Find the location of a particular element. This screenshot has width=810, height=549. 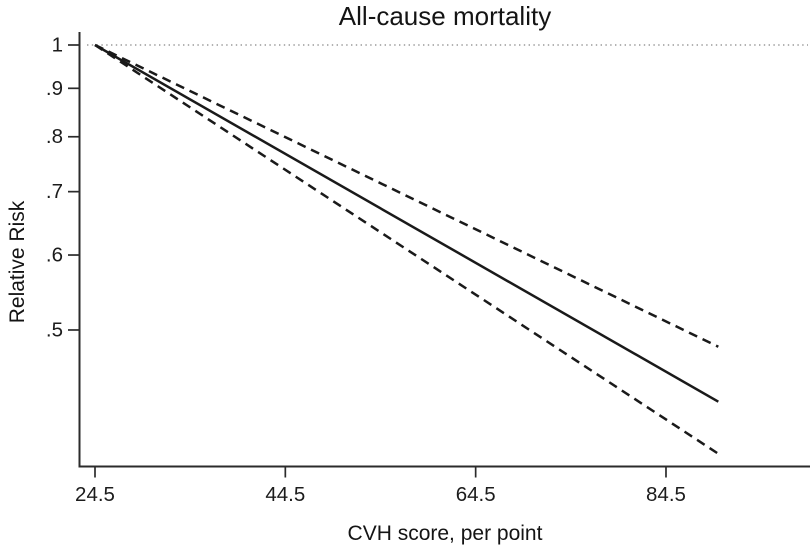

x-tick-label: 44.5 is located at coordinates (285, 494).